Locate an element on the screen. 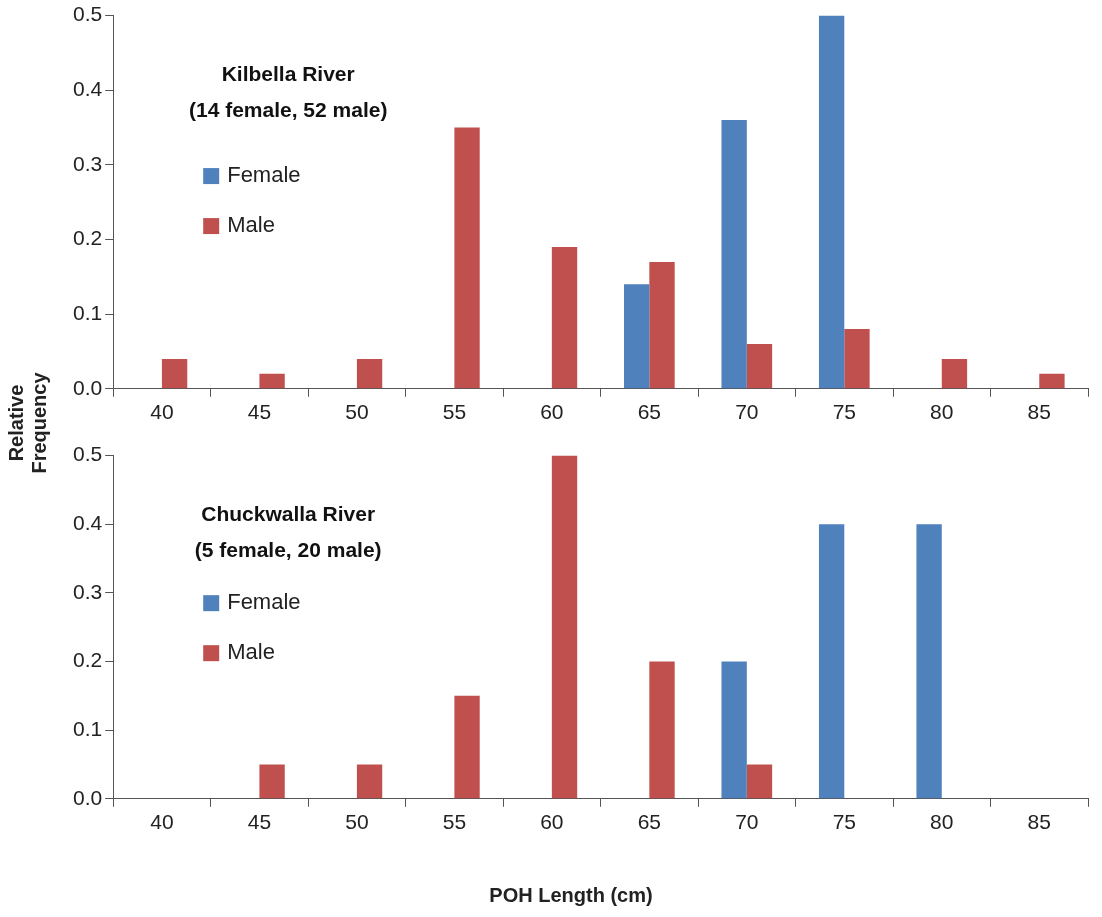 The width and height of the screenshot is (1102, 917). y-axis-title: Relative Frequency is located at coordinates (28, 423).